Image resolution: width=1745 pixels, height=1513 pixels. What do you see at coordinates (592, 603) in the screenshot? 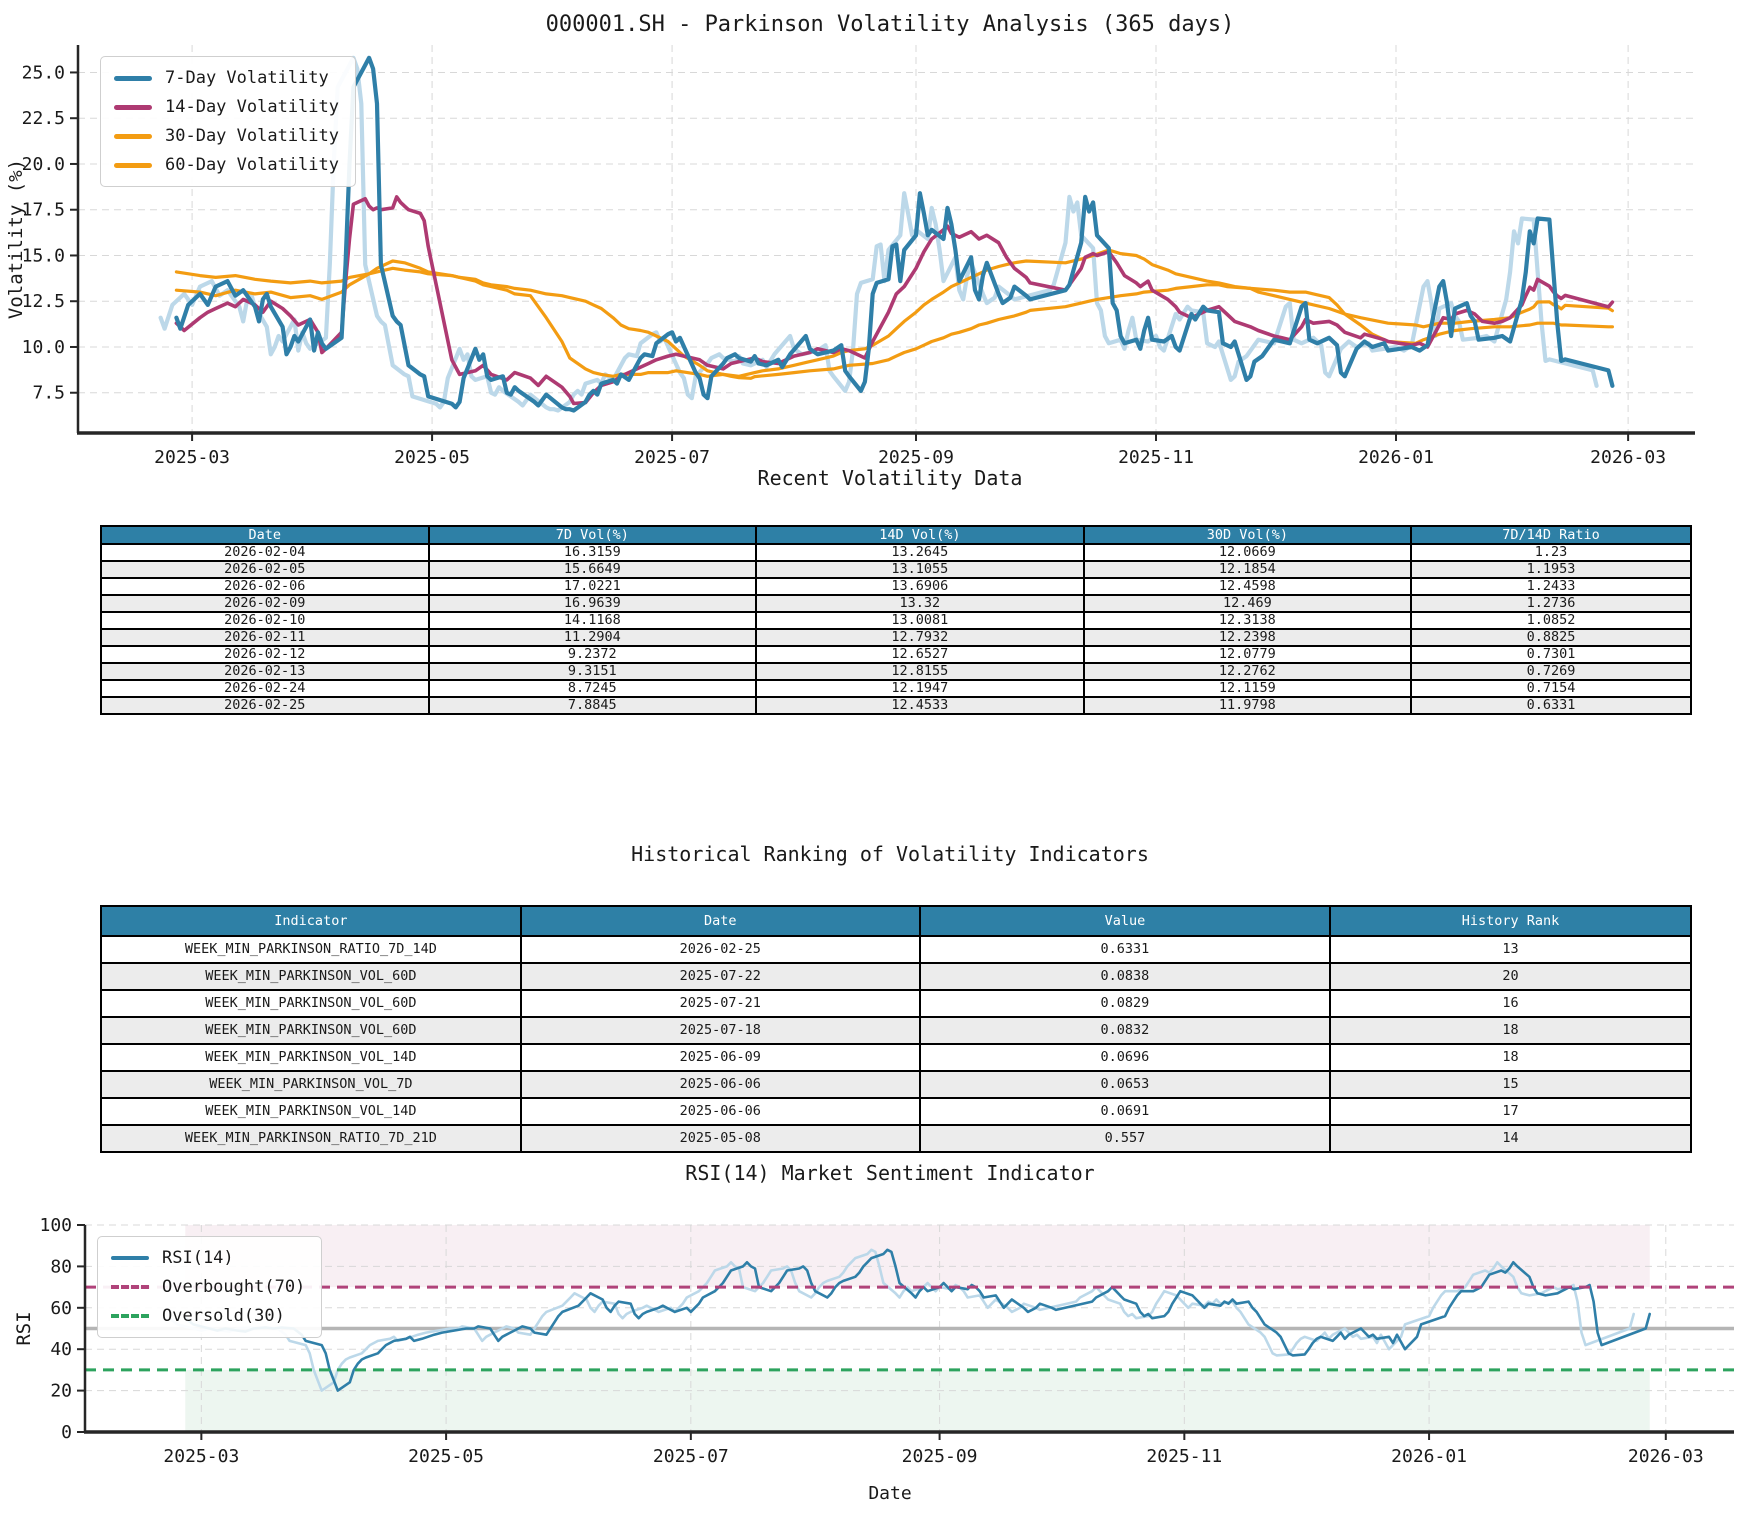
I see `table-cell: 16.9639` at bounding box center [592, 603].